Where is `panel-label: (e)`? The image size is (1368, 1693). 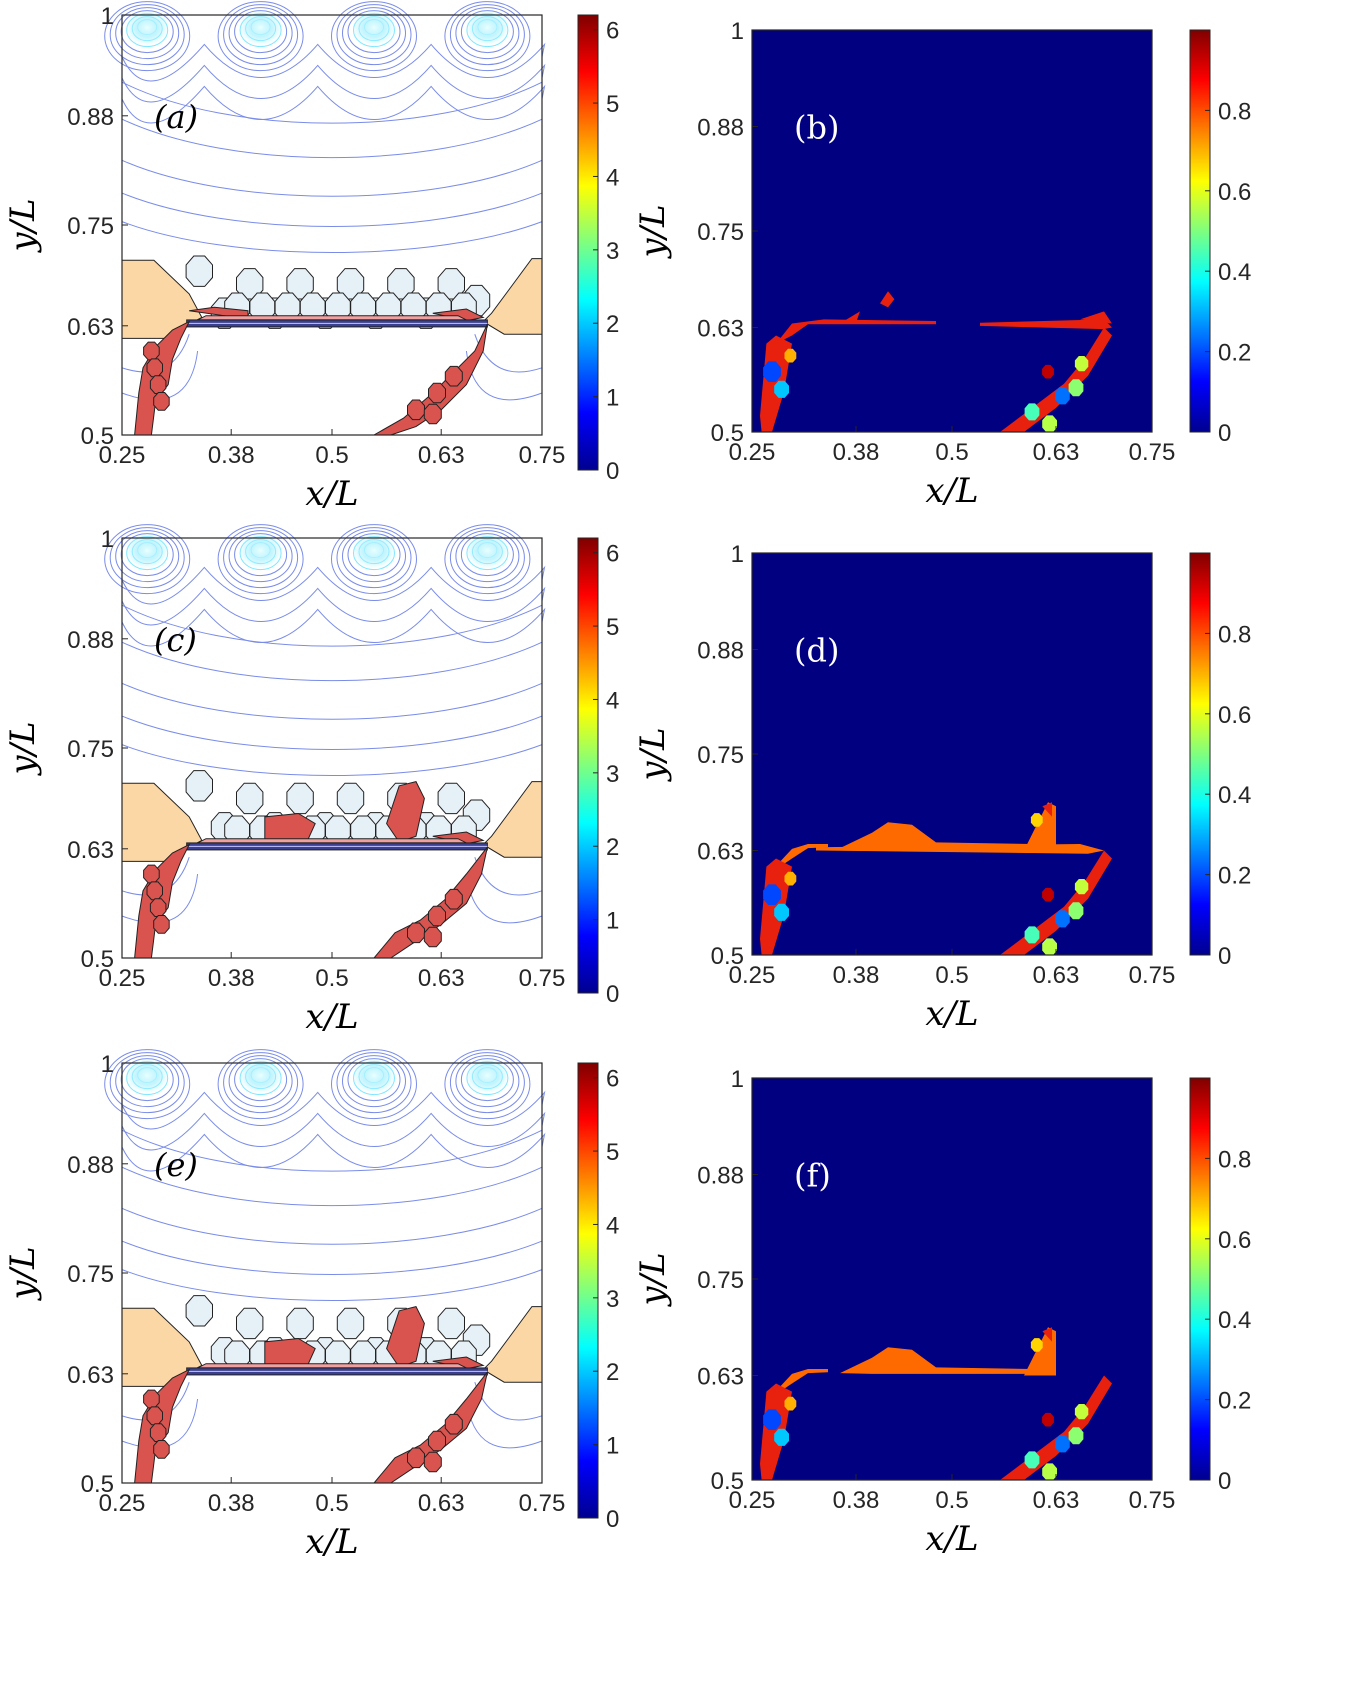
panel-label: (e) is located at coordinates (176, 1165).